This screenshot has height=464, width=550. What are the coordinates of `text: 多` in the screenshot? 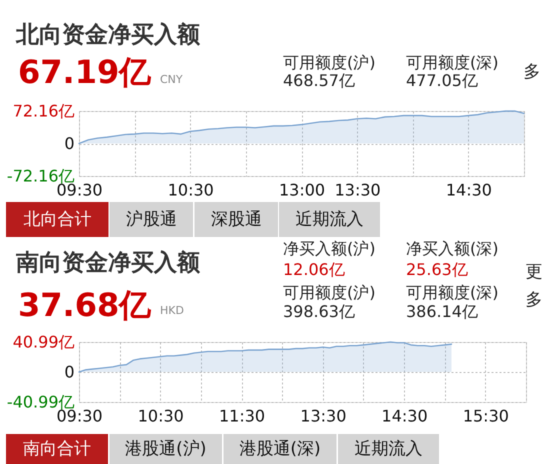 It's located at (532, 72).